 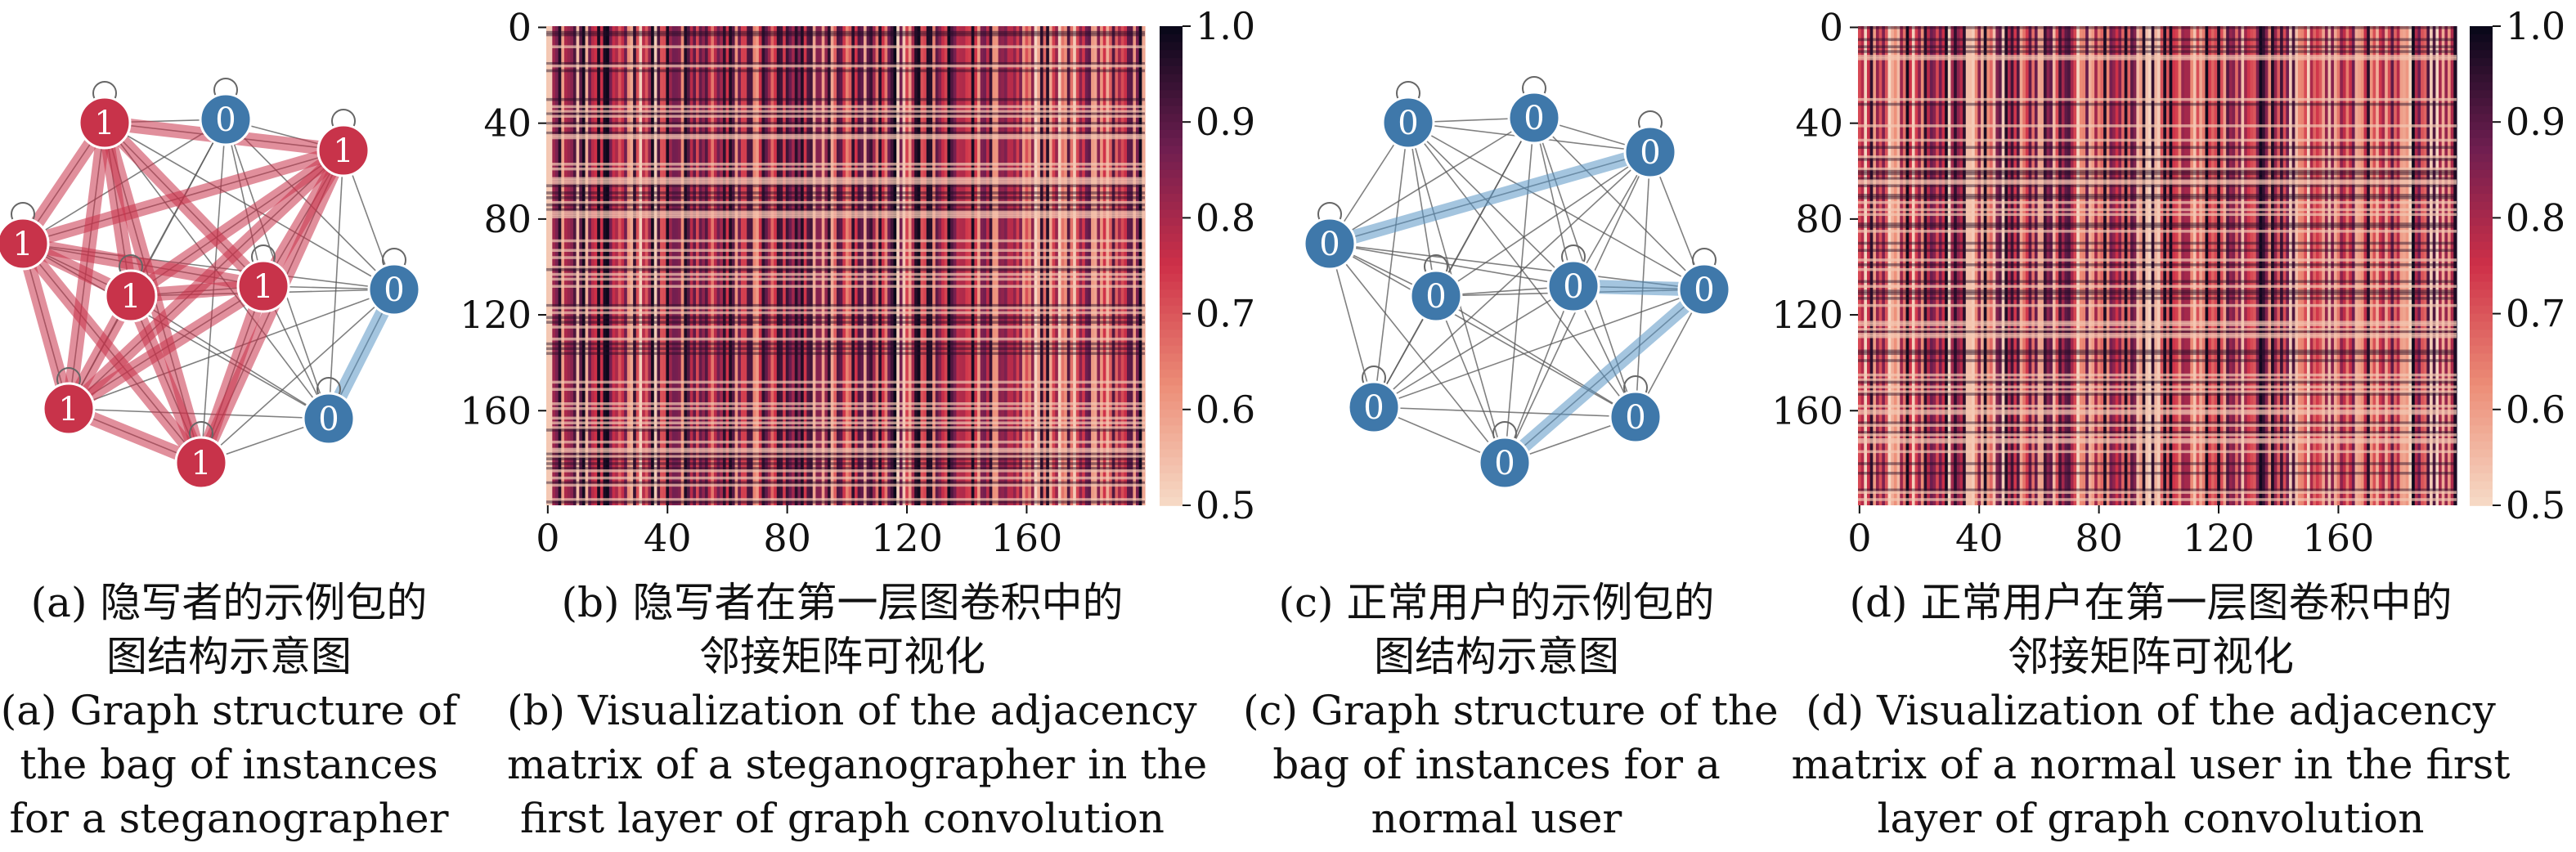 I want to click on x-tick-label-2: 80, so click(x=2099, y=538).